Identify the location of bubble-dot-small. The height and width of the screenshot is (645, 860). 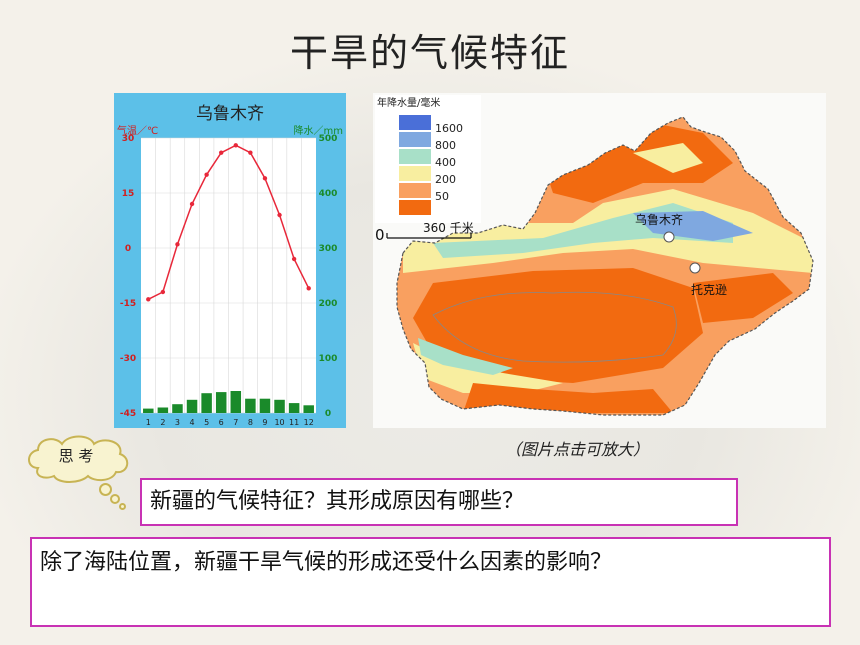
(122, 506).